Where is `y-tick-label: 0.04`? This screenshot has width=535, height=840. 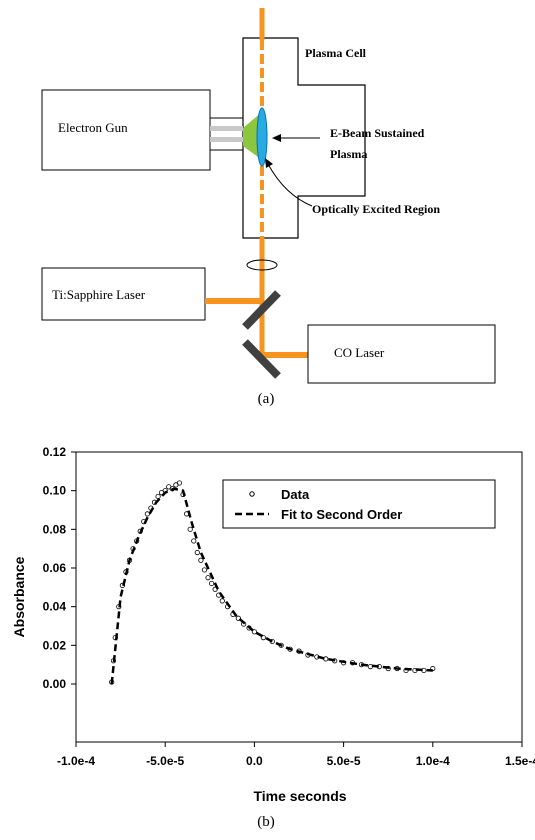
y-tick-label: 0.04 is located at coordinates (55, 607).